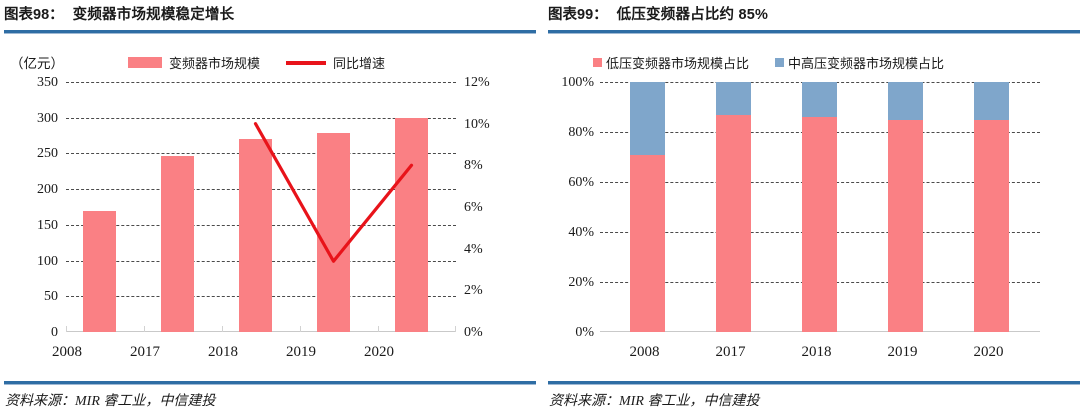  I want to click on source-note-left: 资料来源：MIR 睿工业，中信建投, so click(110, 401).